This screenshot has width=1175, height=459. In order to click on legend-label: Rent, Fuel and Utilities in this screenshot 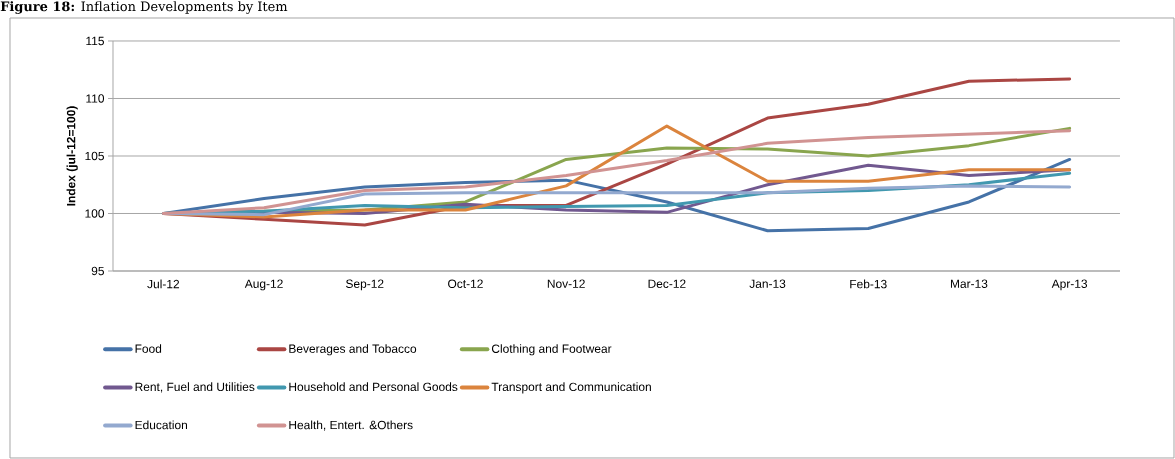, I will do `click(195, 387)`.